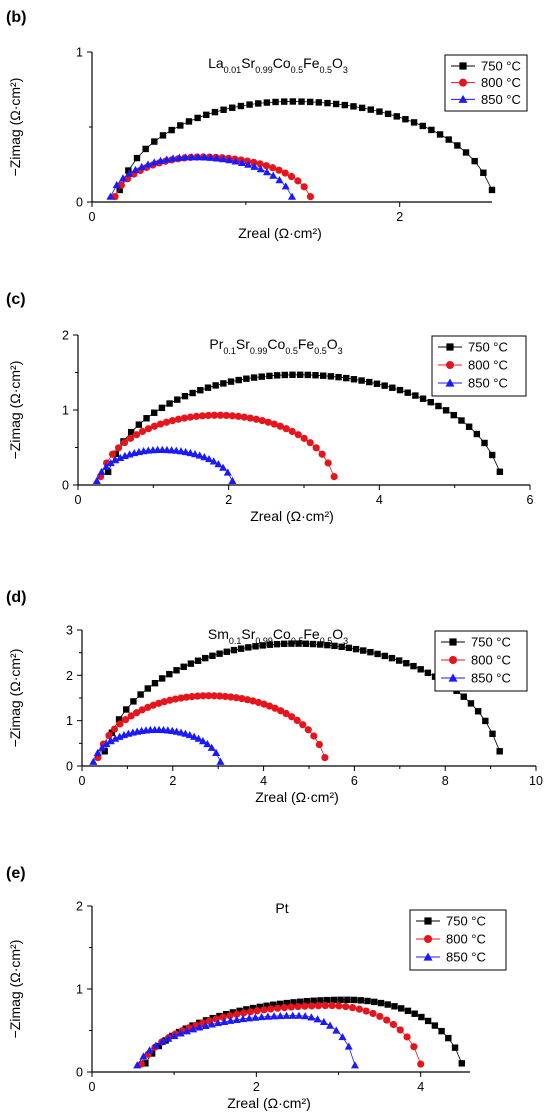  Describe the element at coordinates (264, 70) in the screenshot. I see `title-subscript: 0.99` at that location.